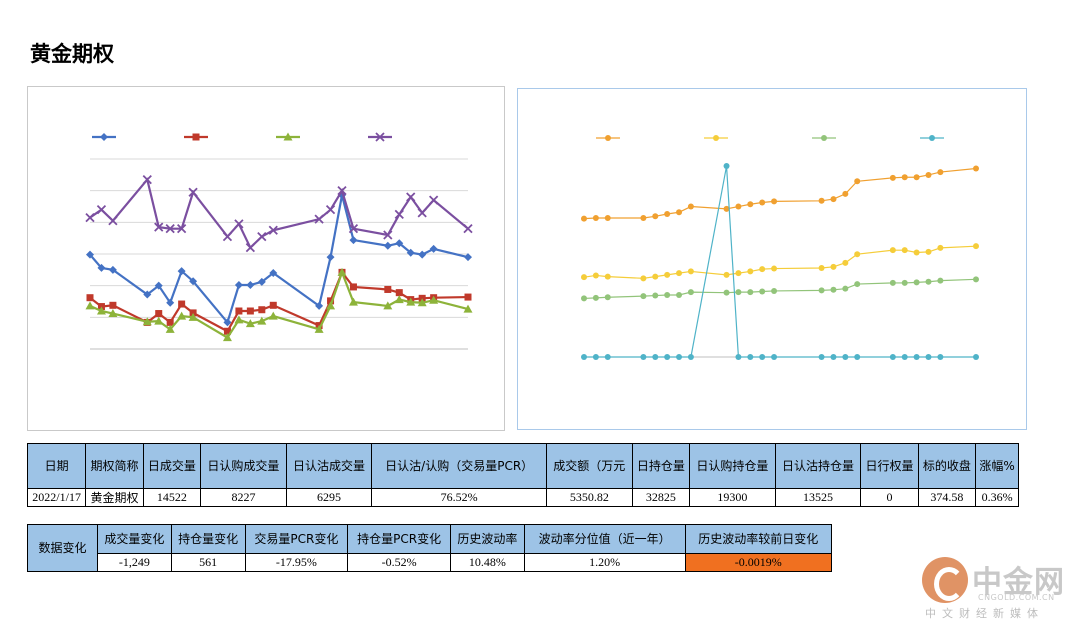  What do you see at coordinates (997, 497) in the screenshot?
I see `table-cell: 0.36%` at bounding box center [997, 497].